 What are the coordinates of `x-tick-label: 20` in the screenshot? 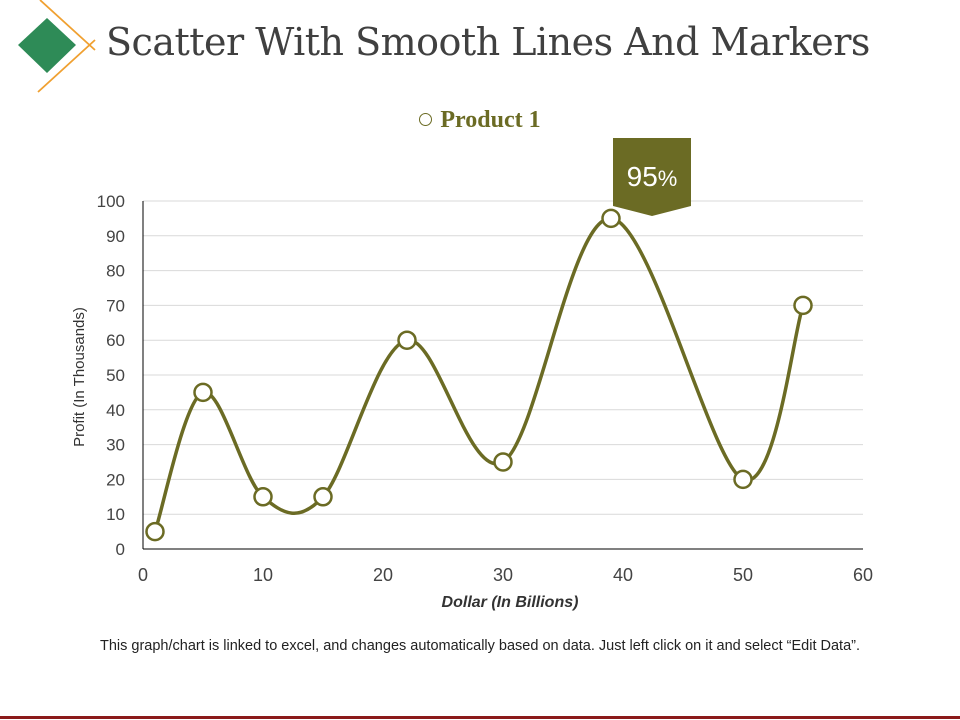 It's located at (383, 575).